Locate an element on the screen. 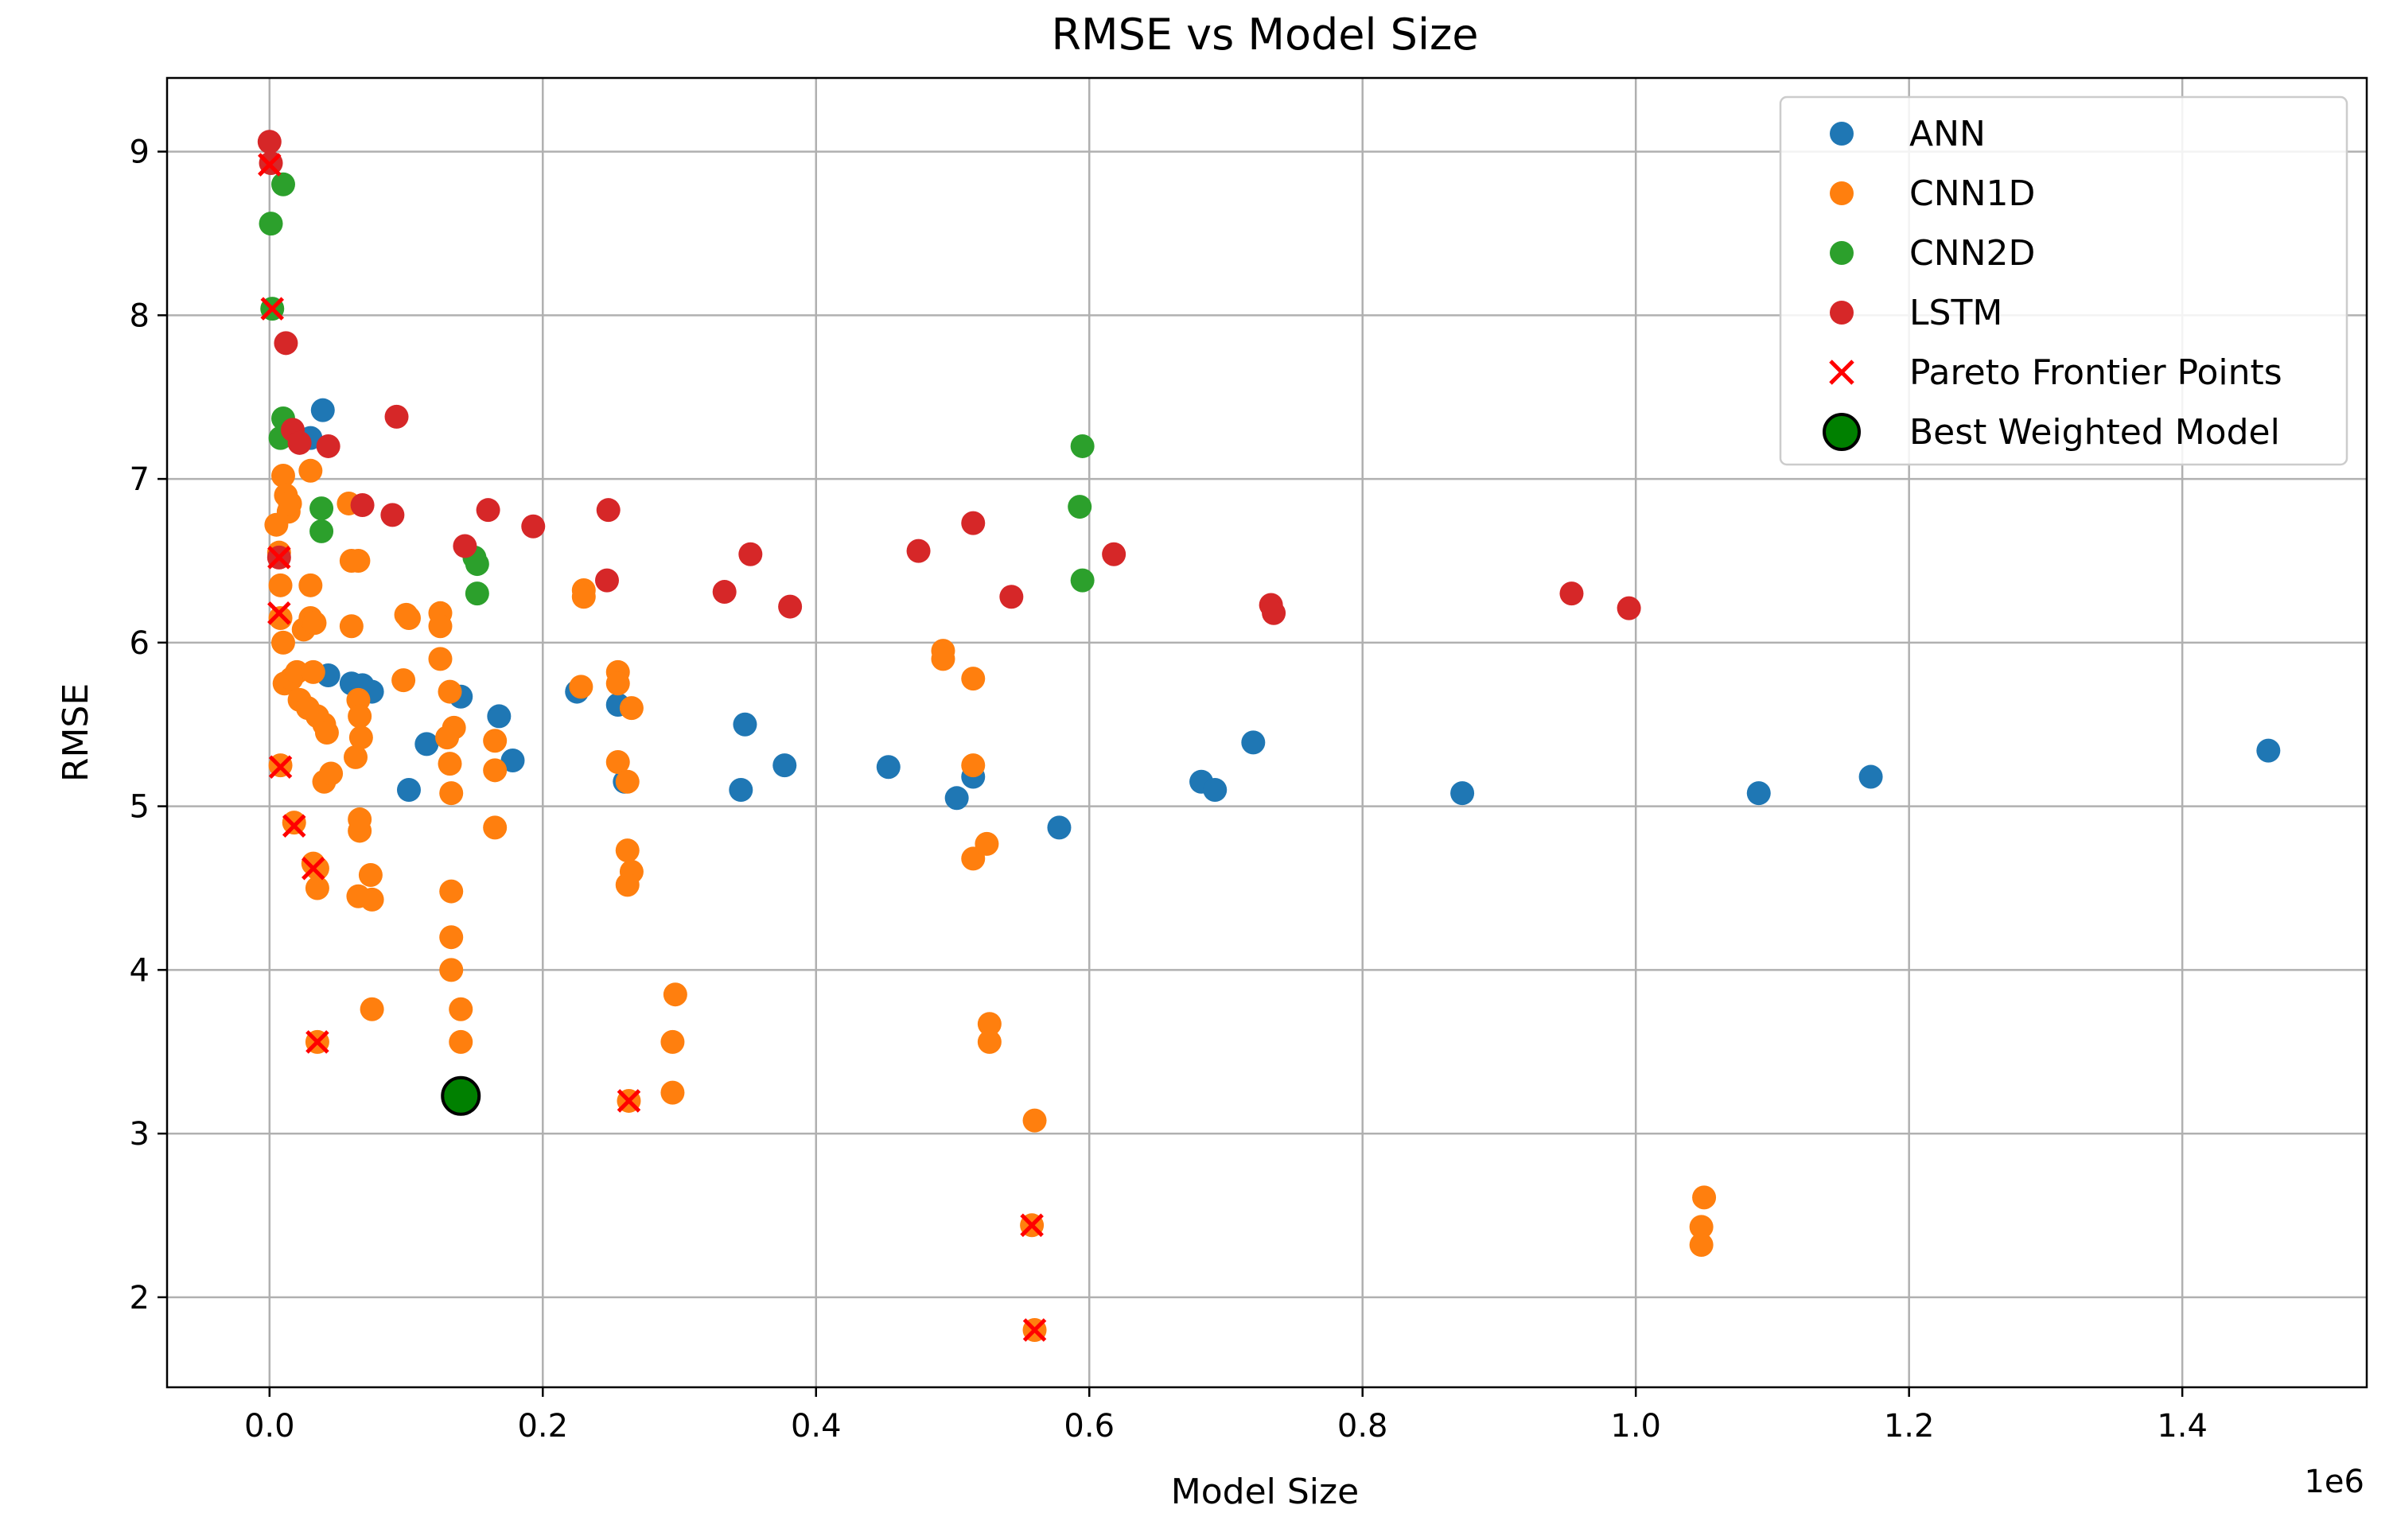 Image resolution: width=2393 pixels, height=1540 pixels. legend-label-cnn2d: CNN2D is located at coordinates (1972, 253).